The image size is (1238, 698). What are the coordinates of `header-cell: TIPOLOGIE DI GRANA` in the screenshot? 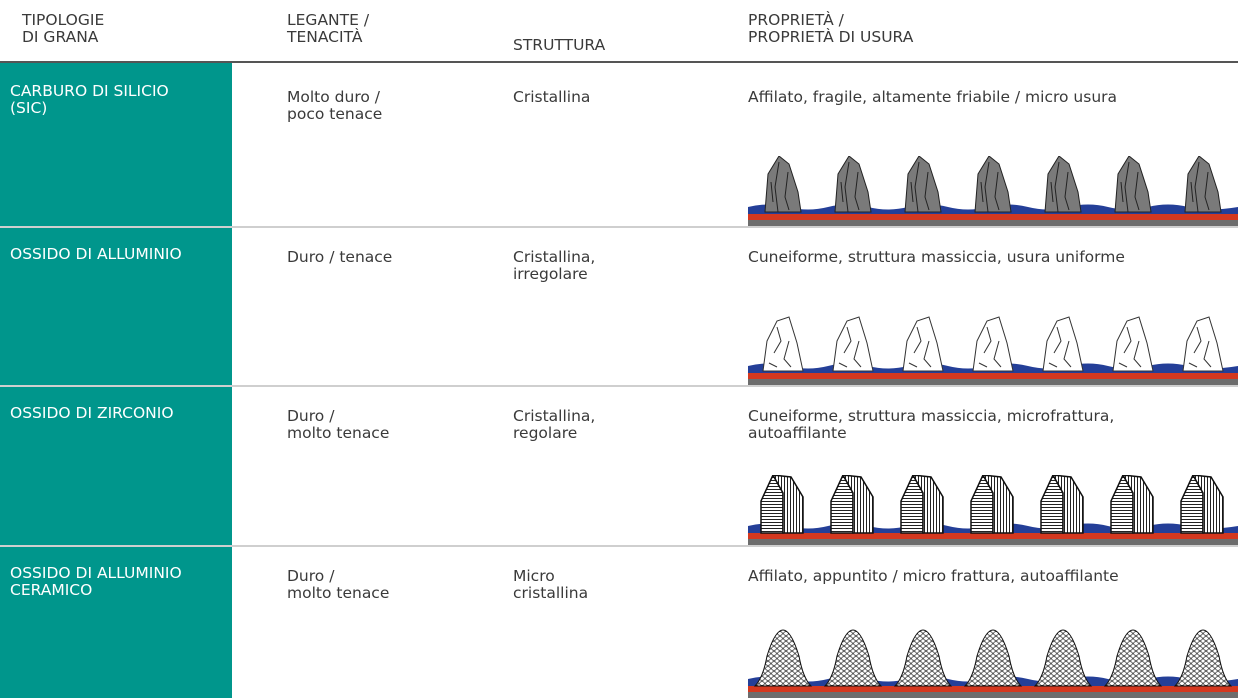 It's located at (63, 28).